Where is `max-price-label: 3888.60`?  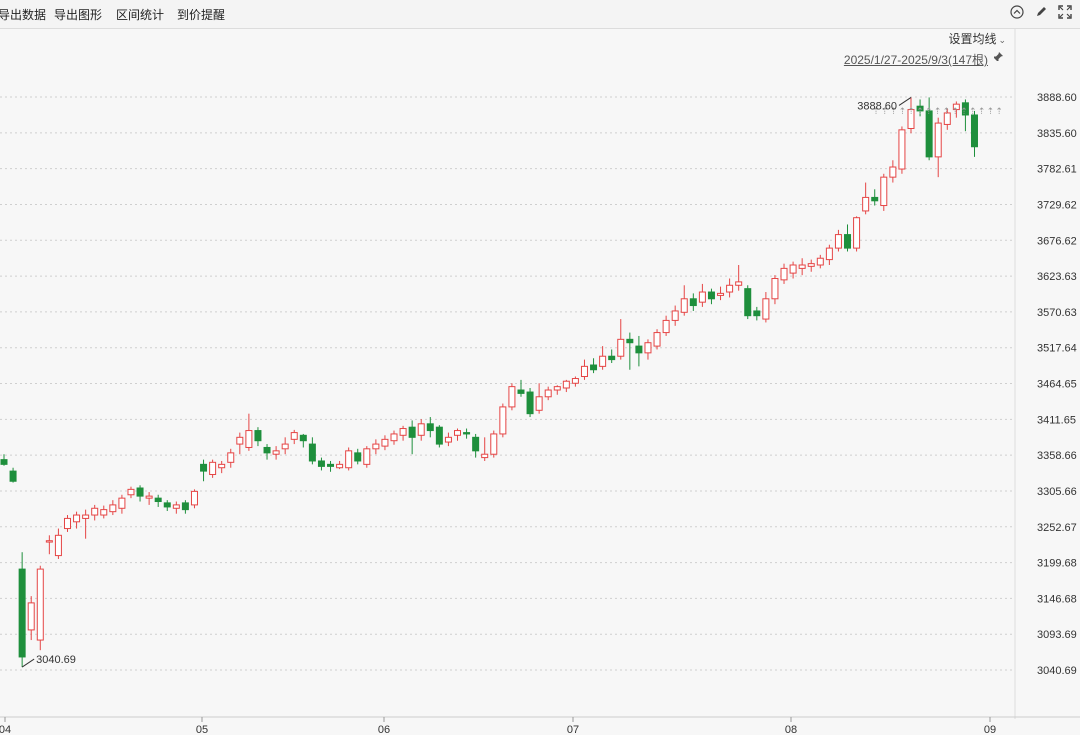 max-price-label: 3888.60 is located at coordinates (877, 106).